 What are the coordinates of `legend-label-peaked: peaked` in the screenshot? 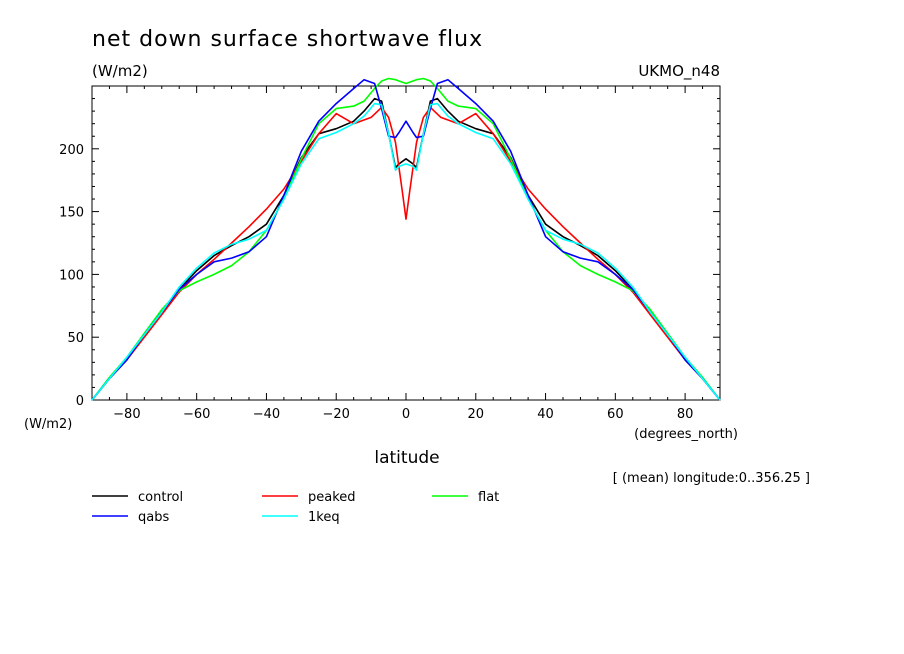 It's located at (332, 497).